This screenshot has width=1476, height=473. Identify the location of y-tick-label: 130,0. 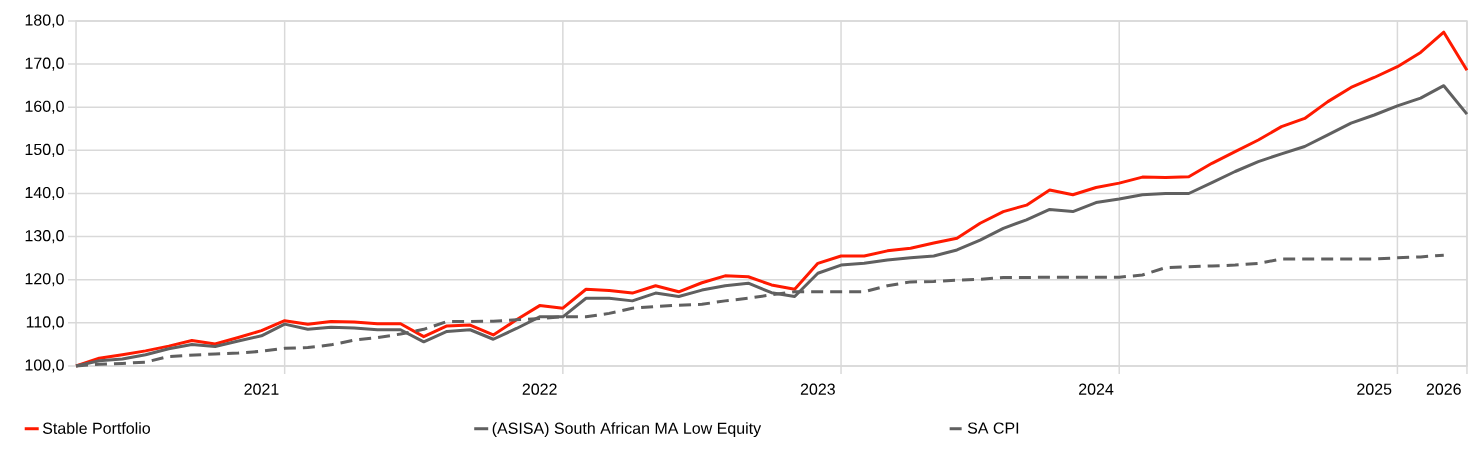
(44, 237).